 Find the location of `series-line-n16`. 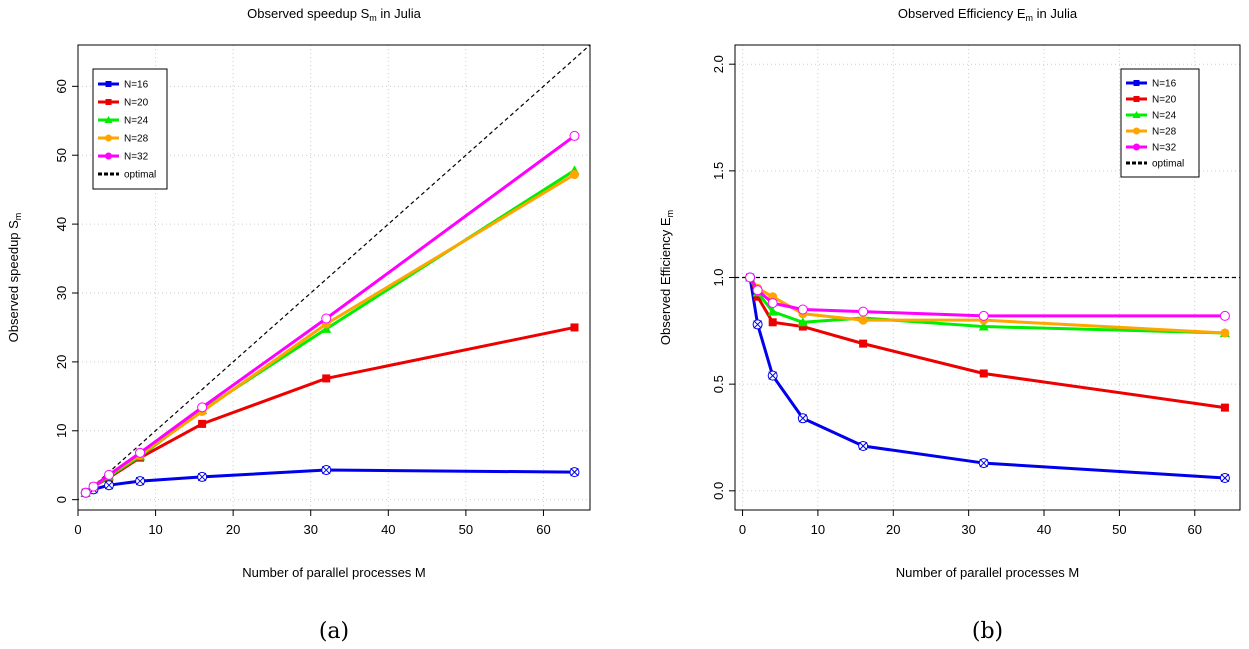

series-line-n16 is located at coordinates (987, 378).